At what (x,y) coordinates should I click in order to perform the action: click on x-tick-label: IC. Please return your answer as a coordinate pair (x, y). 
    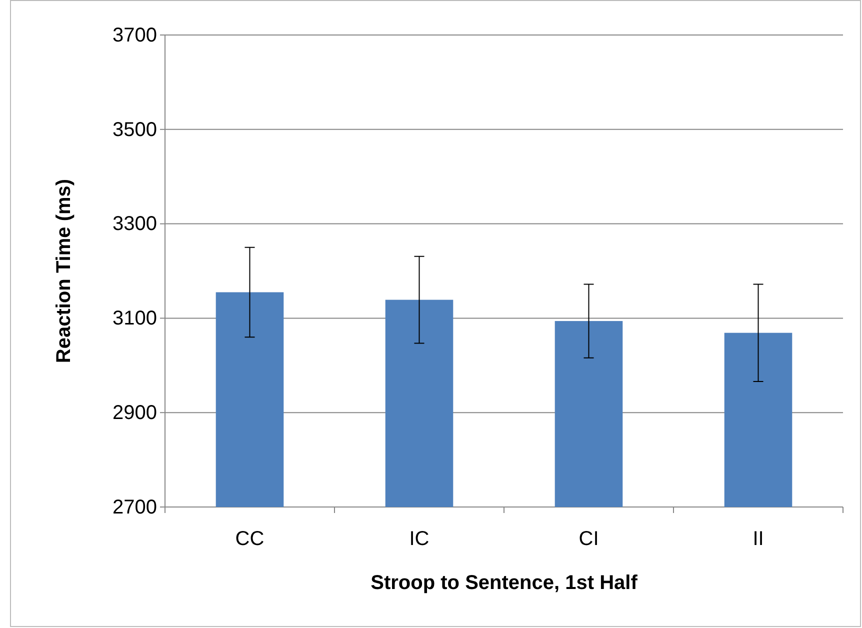
    Looking at the image, I should click on (419, 539).